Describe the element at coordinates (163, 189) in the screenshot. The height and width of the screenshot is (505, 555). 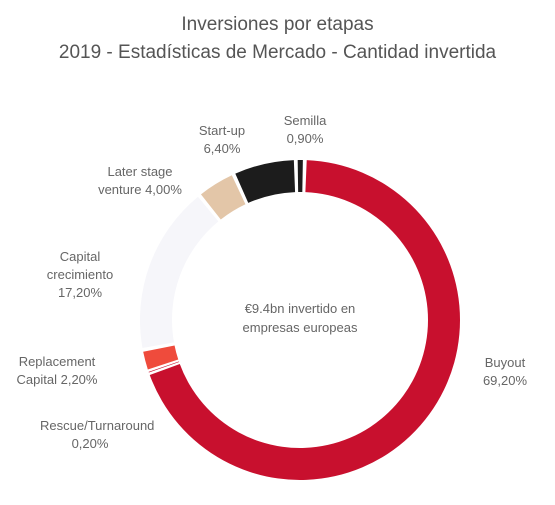
I see `value-label: 4,00%` at that location.